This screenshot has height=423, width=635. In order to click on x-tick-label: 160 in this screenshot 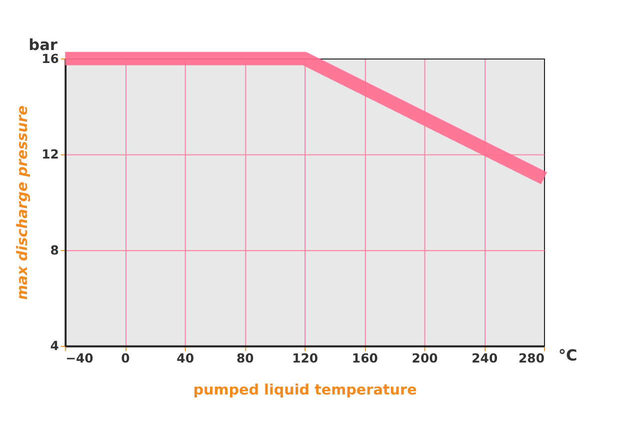, I will do `click(365, 358)`.